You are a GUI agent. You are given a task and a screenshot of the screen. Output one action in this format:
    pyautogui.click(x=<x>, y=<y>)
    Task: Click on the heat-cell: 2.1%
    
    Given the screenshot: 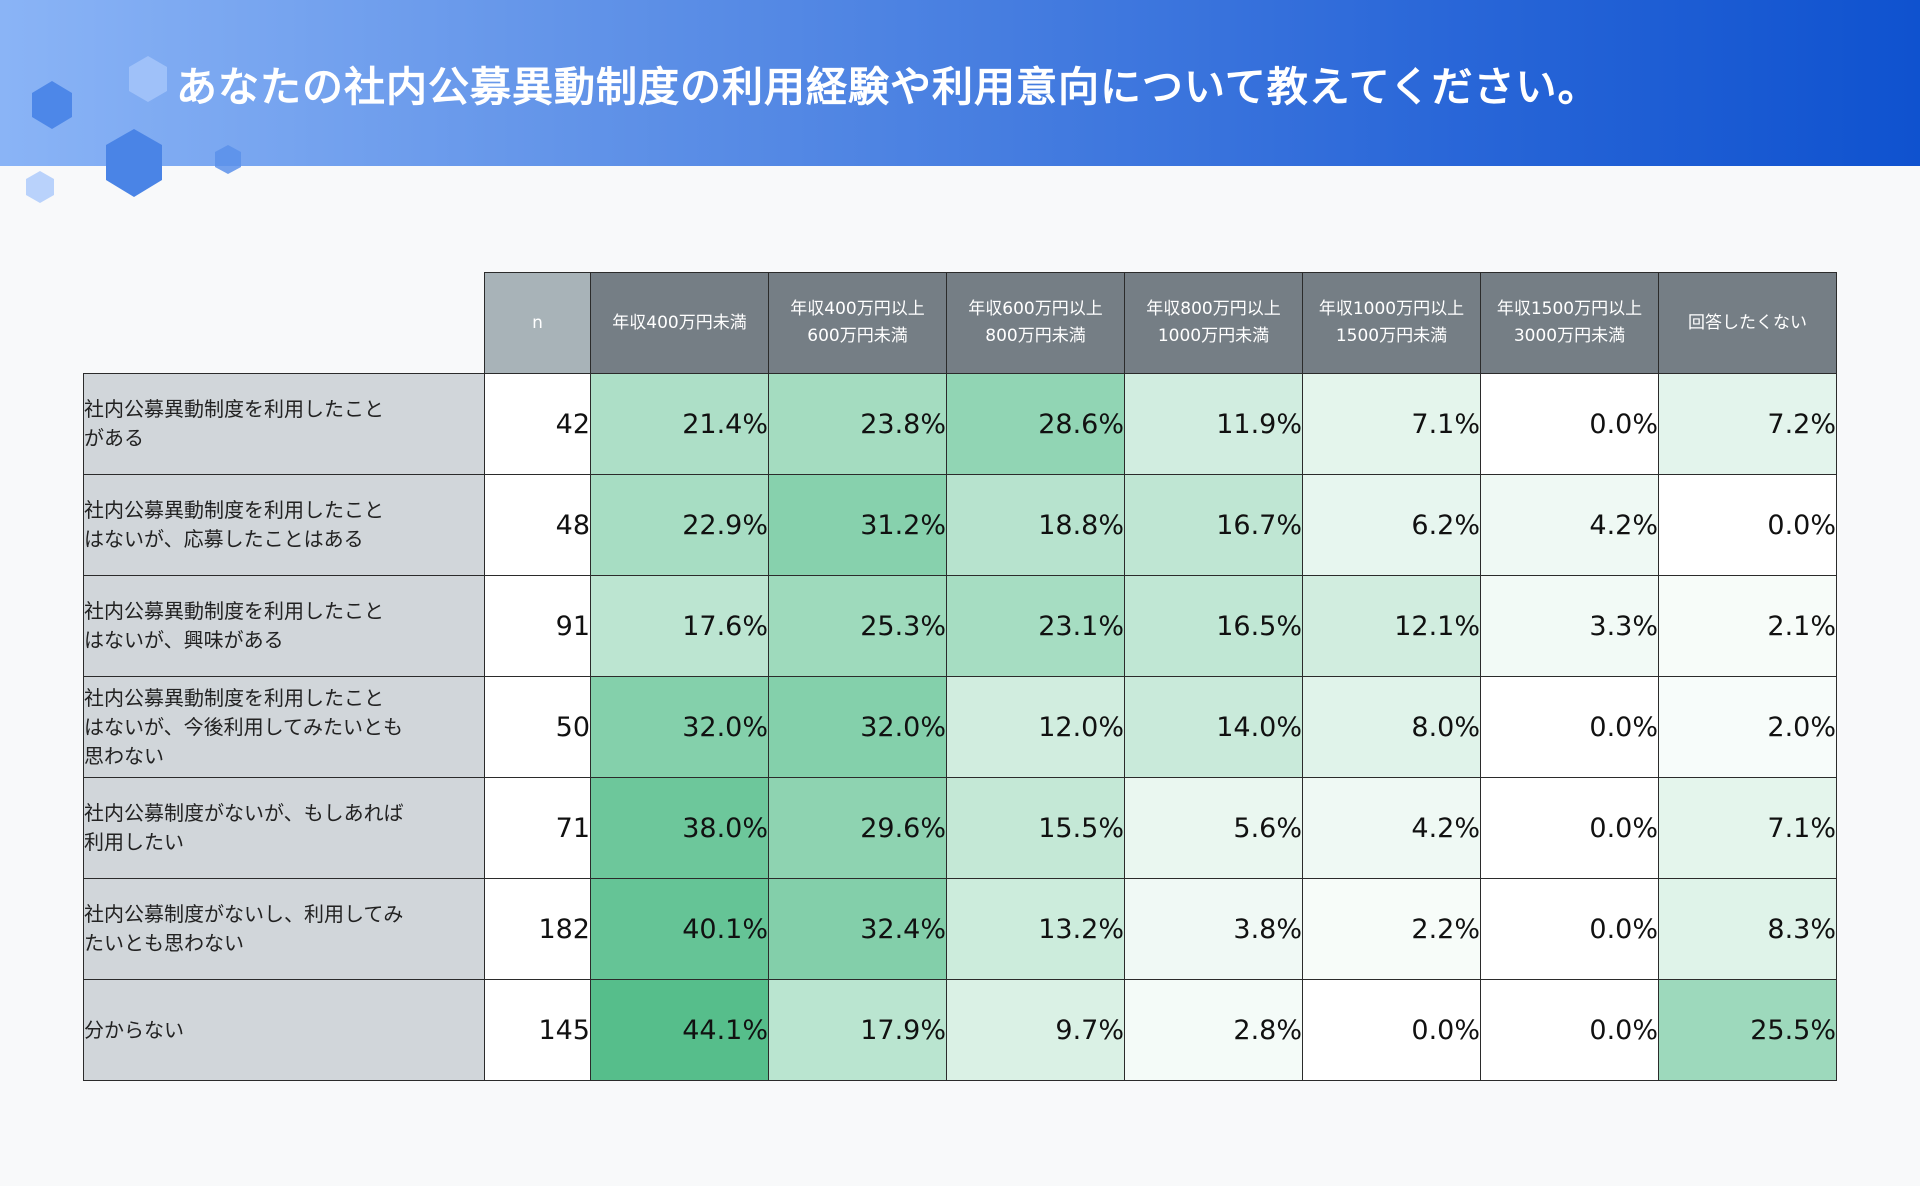 What is the action you would take?
    pyautogui.click(x=1747, y=626)
    